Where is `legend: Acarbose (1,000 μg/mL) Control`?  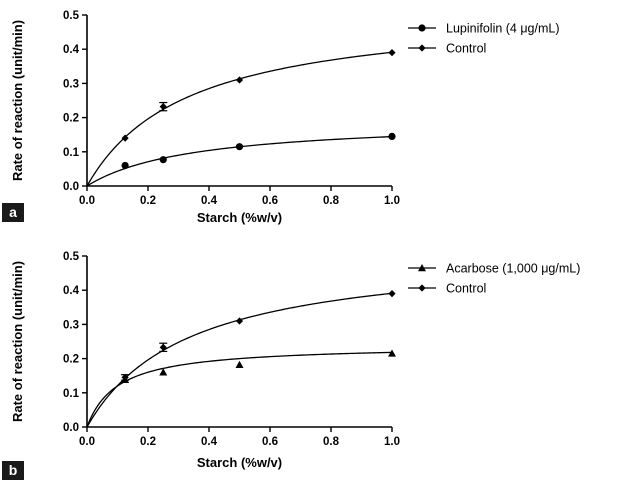
legend: Acarbose (1,000 μg/mL) Control is located at coordinates (494, 279).